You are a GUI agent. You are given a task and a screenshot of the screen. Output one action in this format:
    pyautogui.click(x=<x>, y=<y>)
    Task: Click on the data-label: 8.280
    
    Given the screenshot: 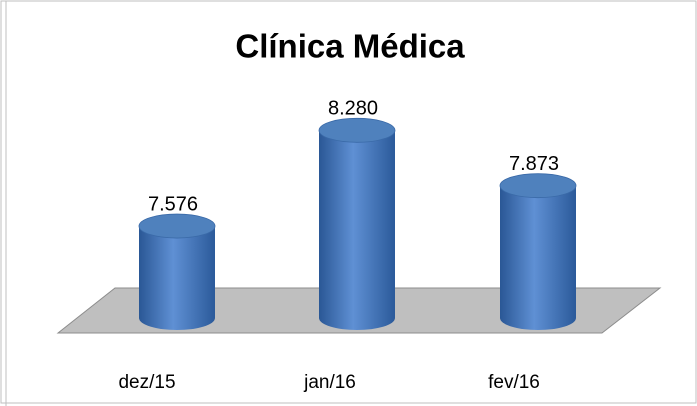 What is the action you would take?
    pyautogui.click(x=353, y=109)
    